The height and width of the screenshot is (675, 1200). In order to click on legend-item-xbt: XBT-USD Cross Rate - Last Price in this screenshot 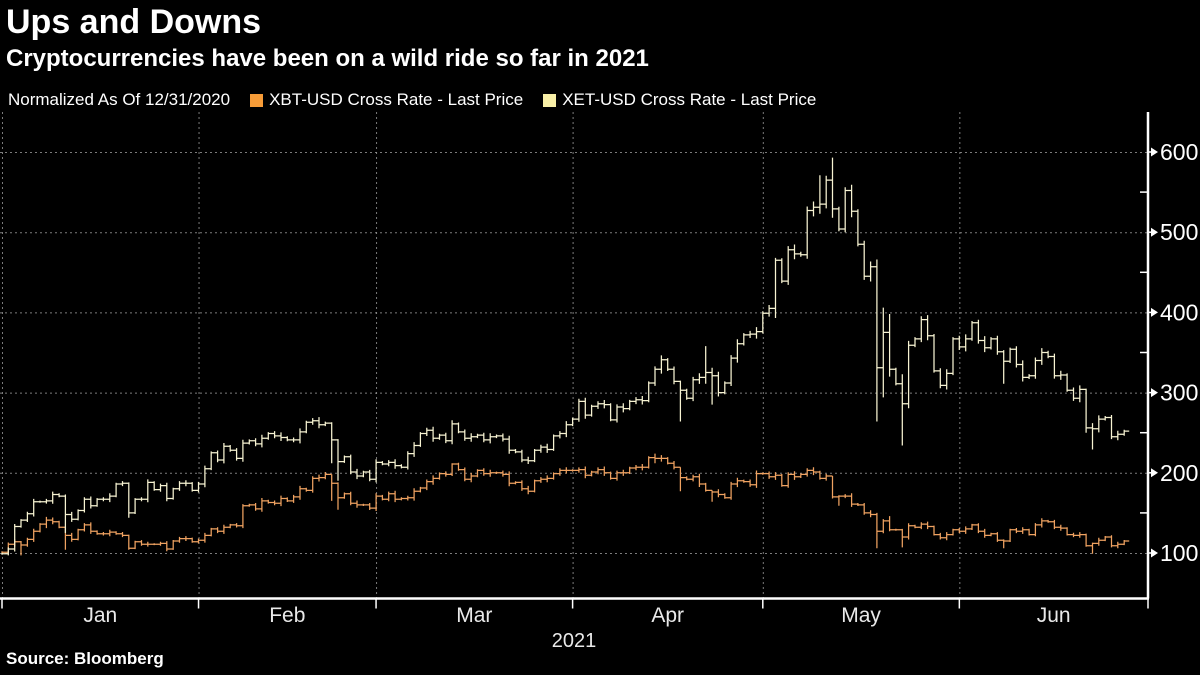, I will do `click(386, 100)`.